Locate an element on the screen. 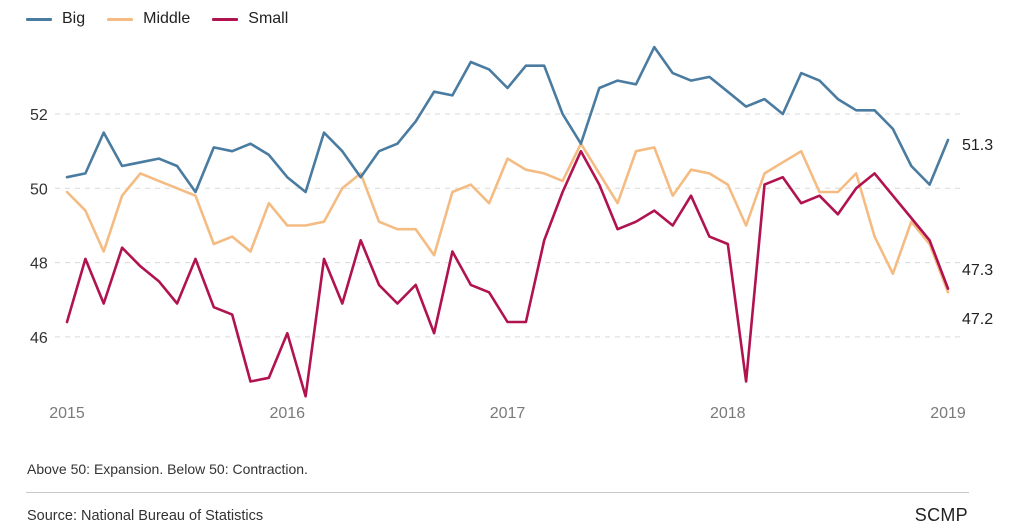 This screenshot has height=531, width=1024. chart-legend: Big Middle Small is located at coordinates (168, 19).